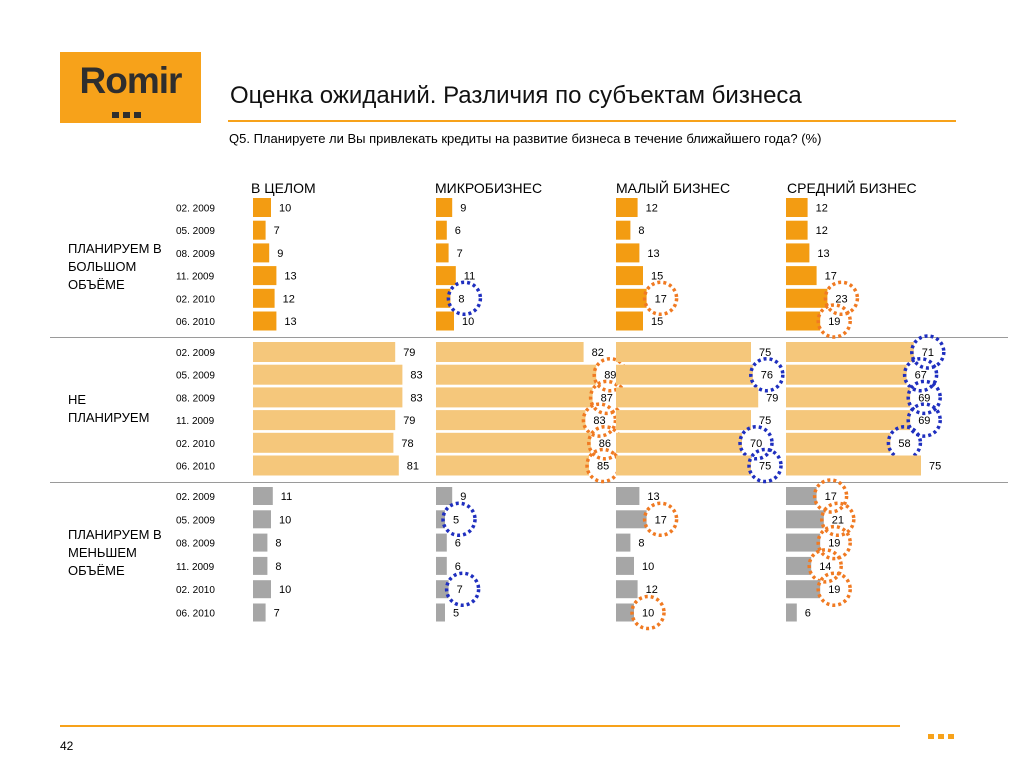 This screenshot has width=1024, height=768. I want to click on bar-plan-more-small, so click(628, 253).